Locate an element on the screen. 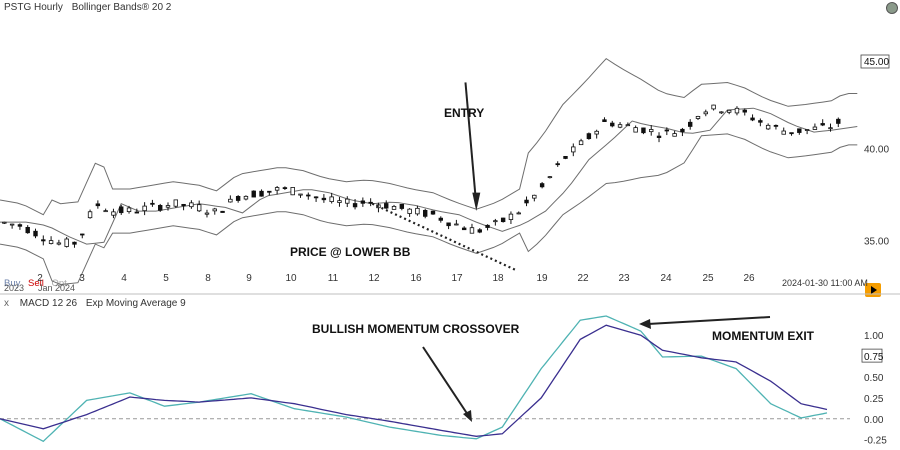 Image resolution: width=900 pixels, height=450 pixels. signal-label: Exp Moving Average 9 is located at coordinates (135, 303).